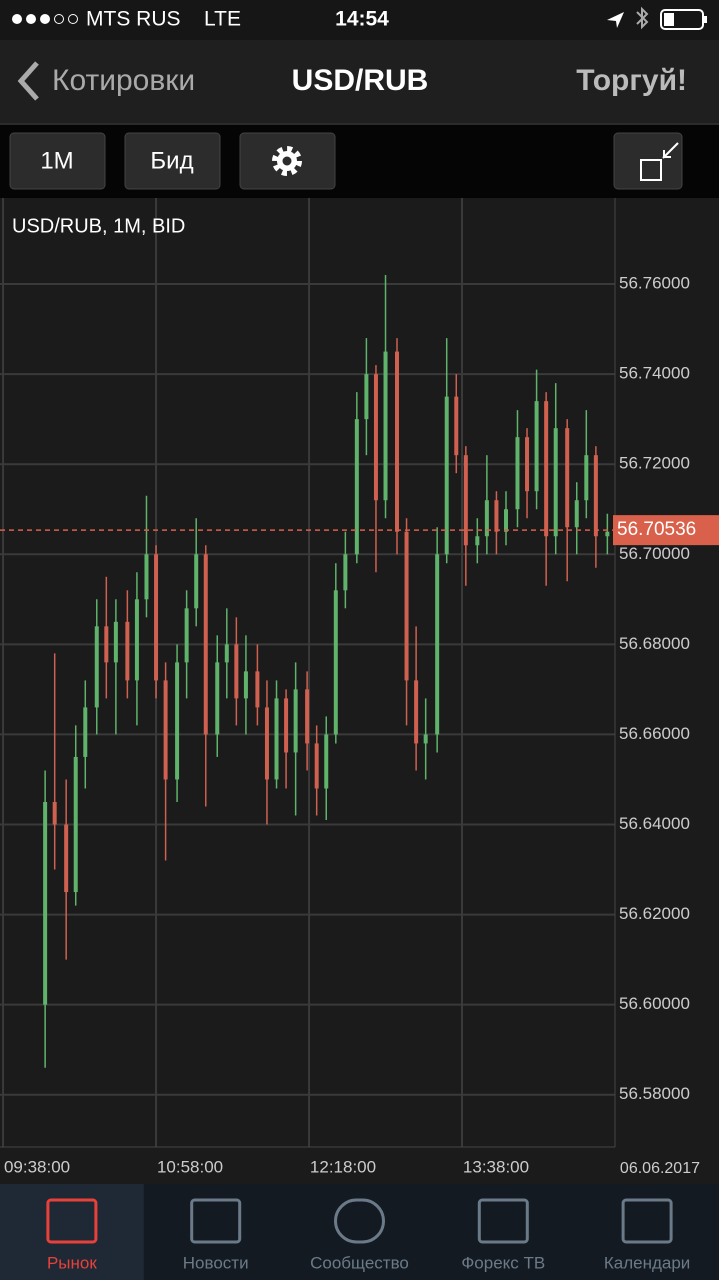 This screenshot has width=719, height=1280. Describe the element at coordinates (496, 1166) in the screenshot. I see `x-tick-label: 13:38:00` at that location.